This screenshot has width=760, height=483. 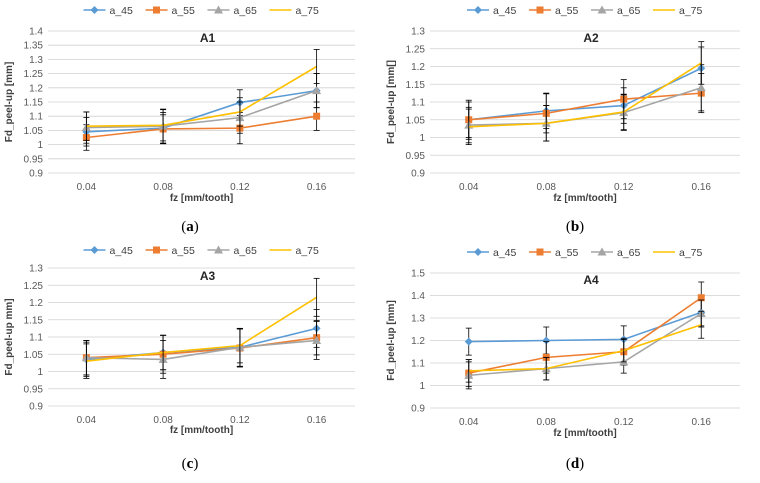 I want to click on caption-d: (d), so click(x=575, y=464).